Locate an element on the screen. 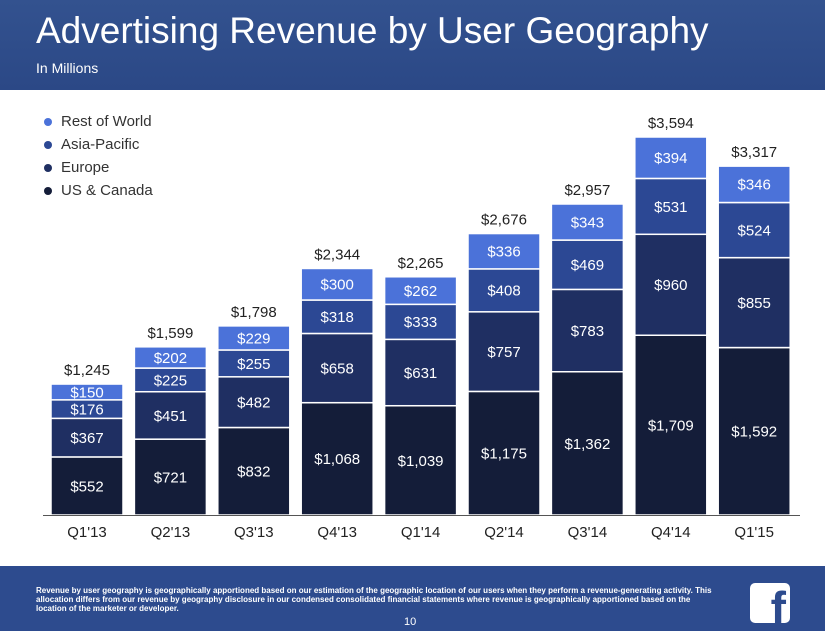 Image resolution: width=825 pixels, height=631 pixels. facebook-f-icon: f is located at coordinates (770, 603).